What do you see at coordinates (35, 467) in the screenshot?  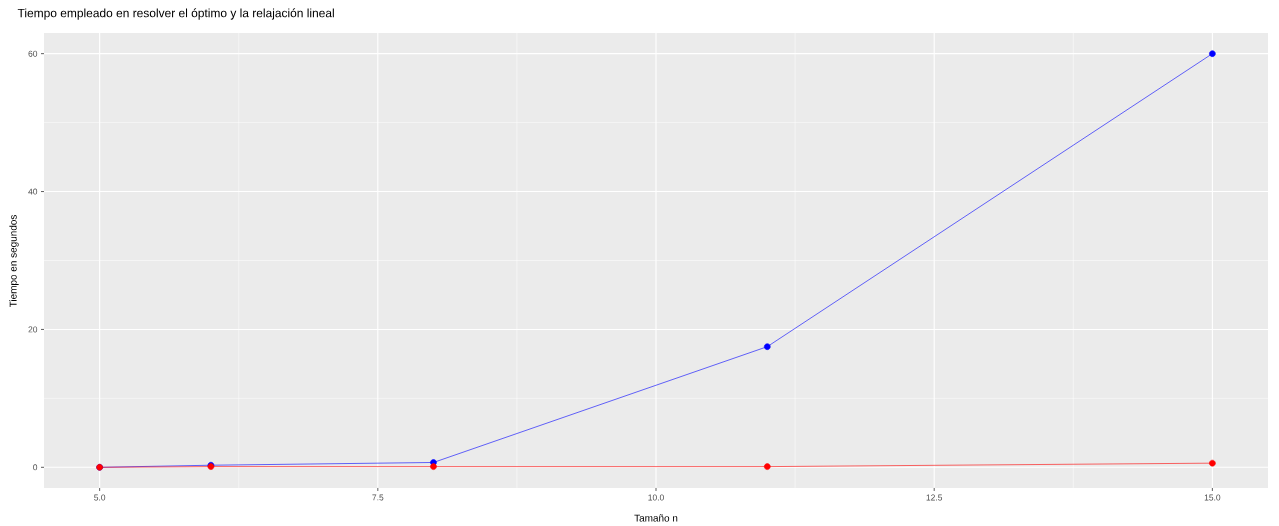 I see `y-tick-label: 0` at bounding box center [35, 467].